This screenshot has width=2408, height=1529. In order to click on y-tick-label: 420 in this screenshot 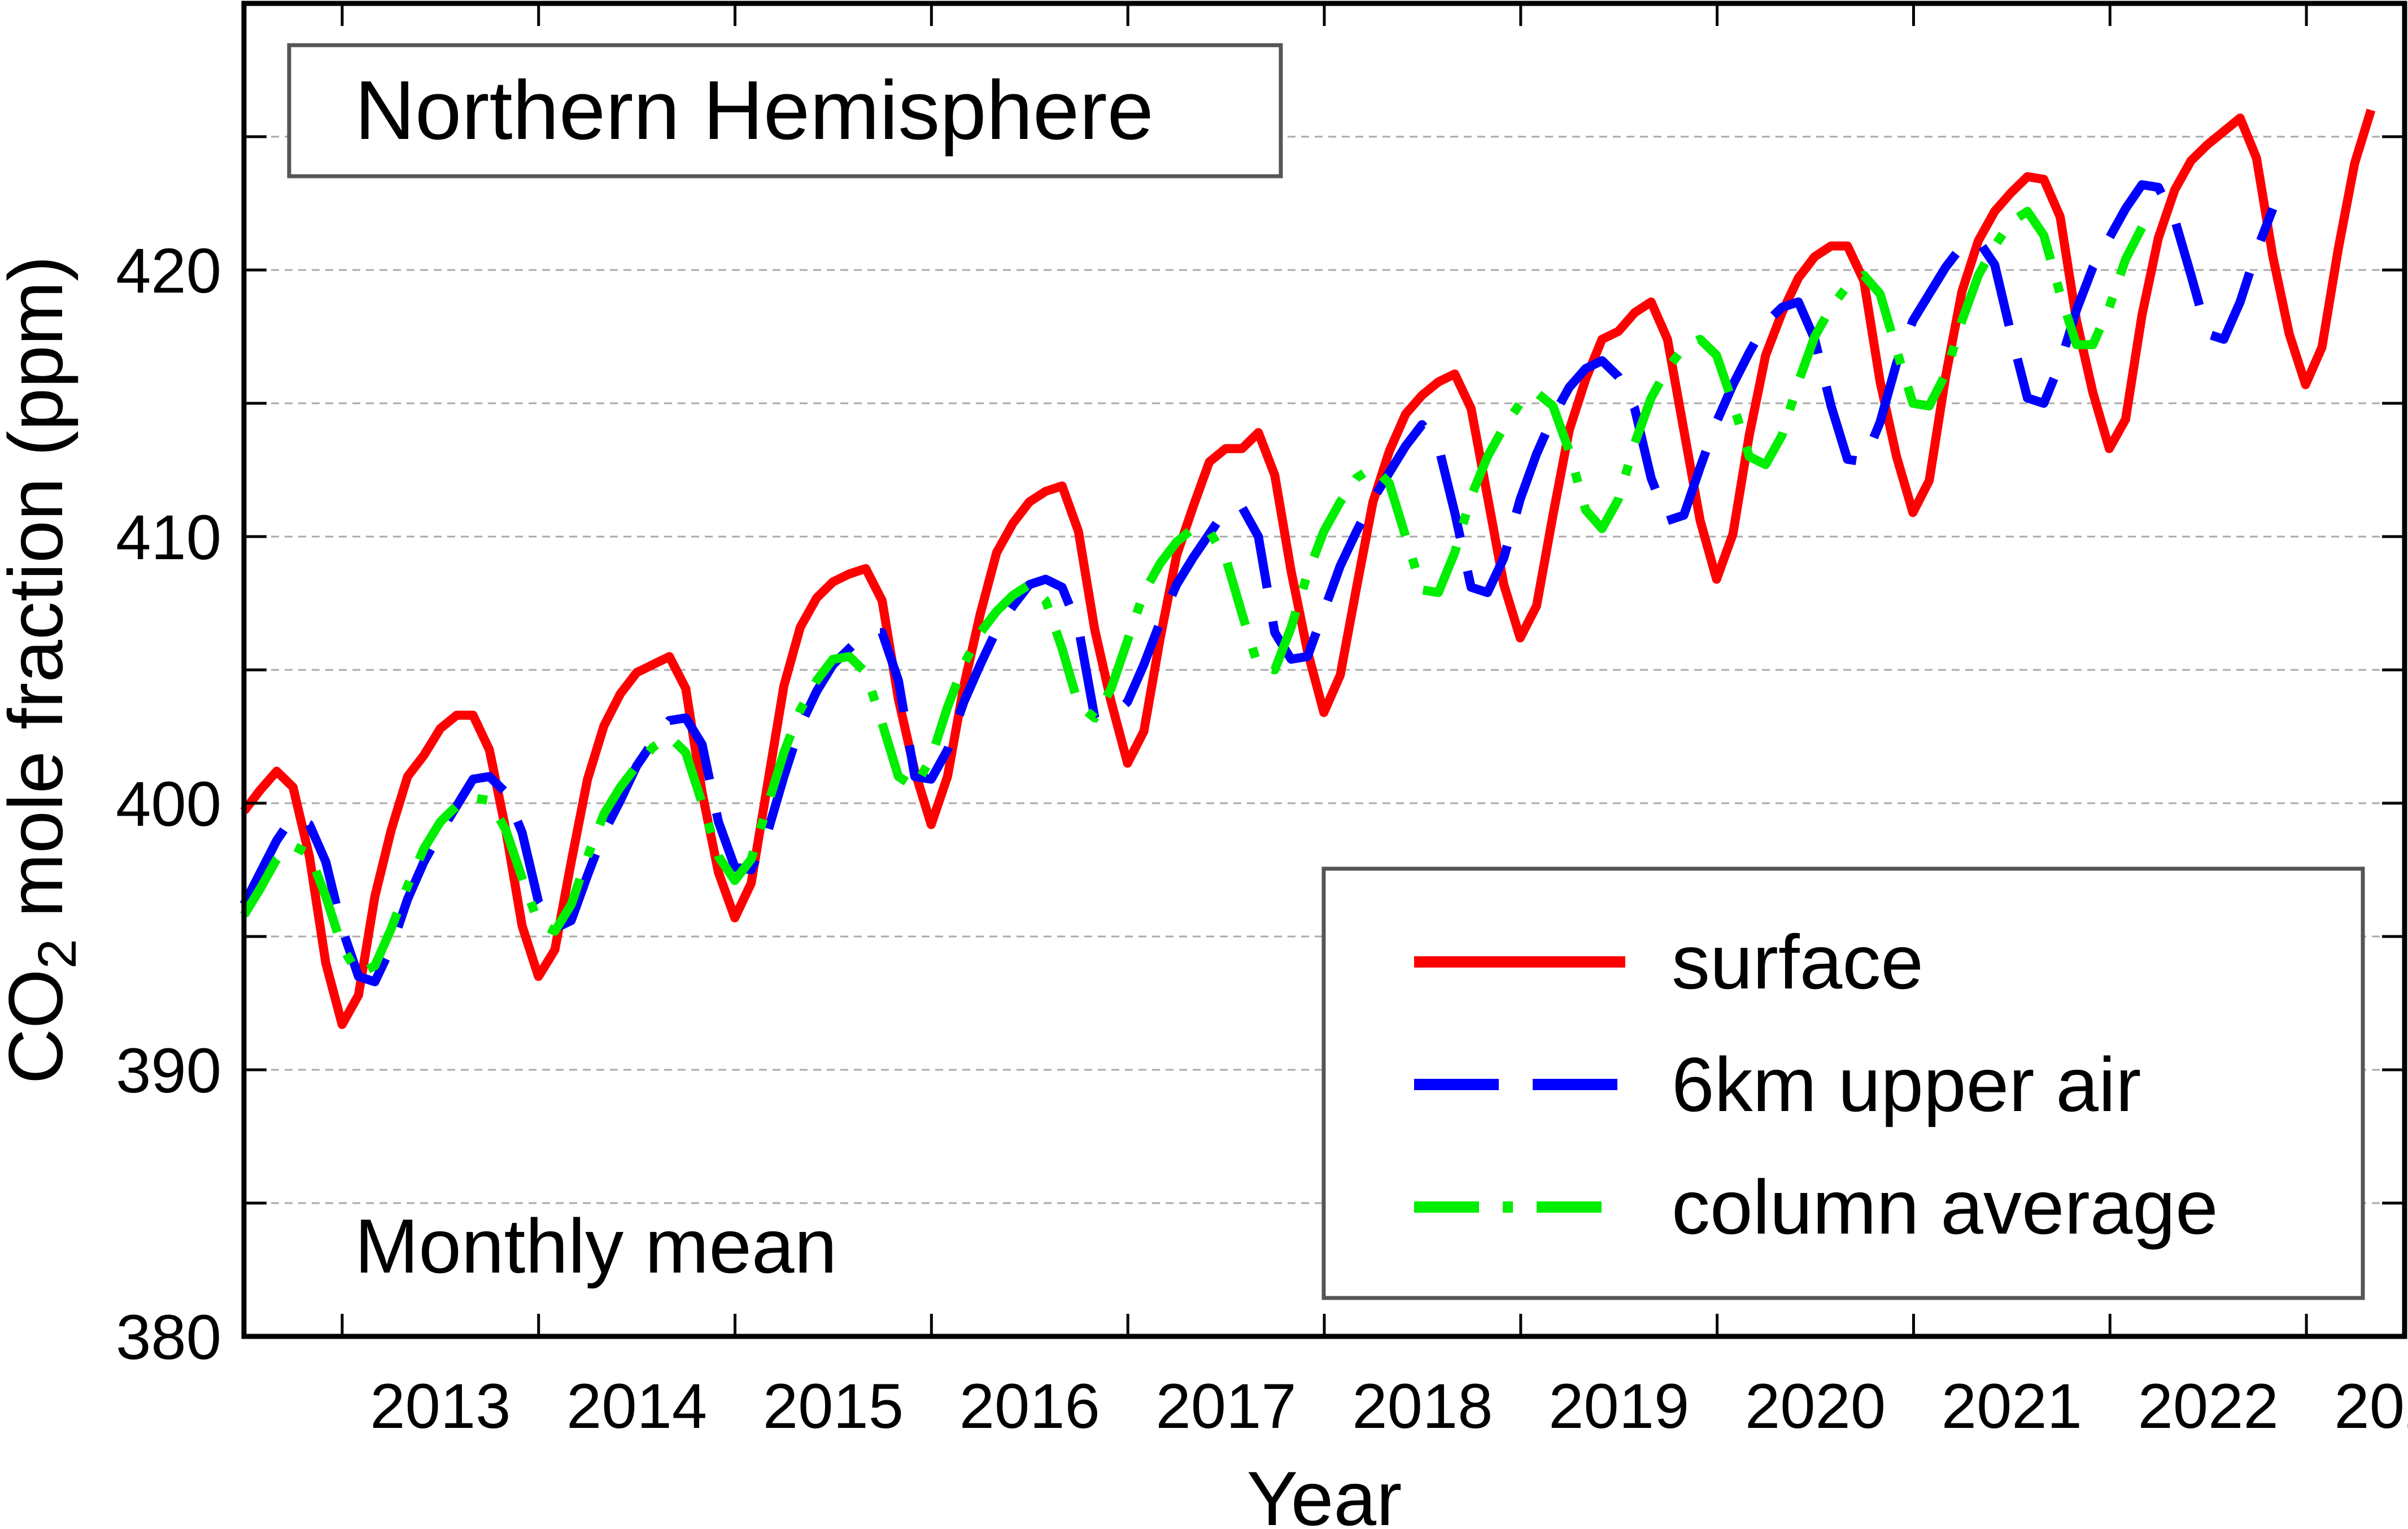, I will do `click(168, 271)`.